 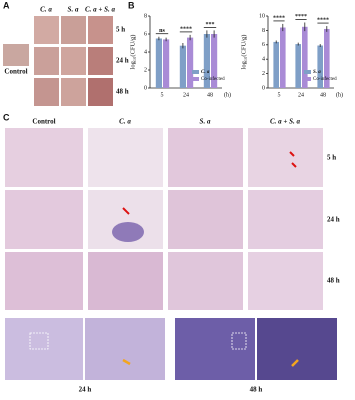 I want to click on y-tick-label: 10, so click(x=262, y=16).